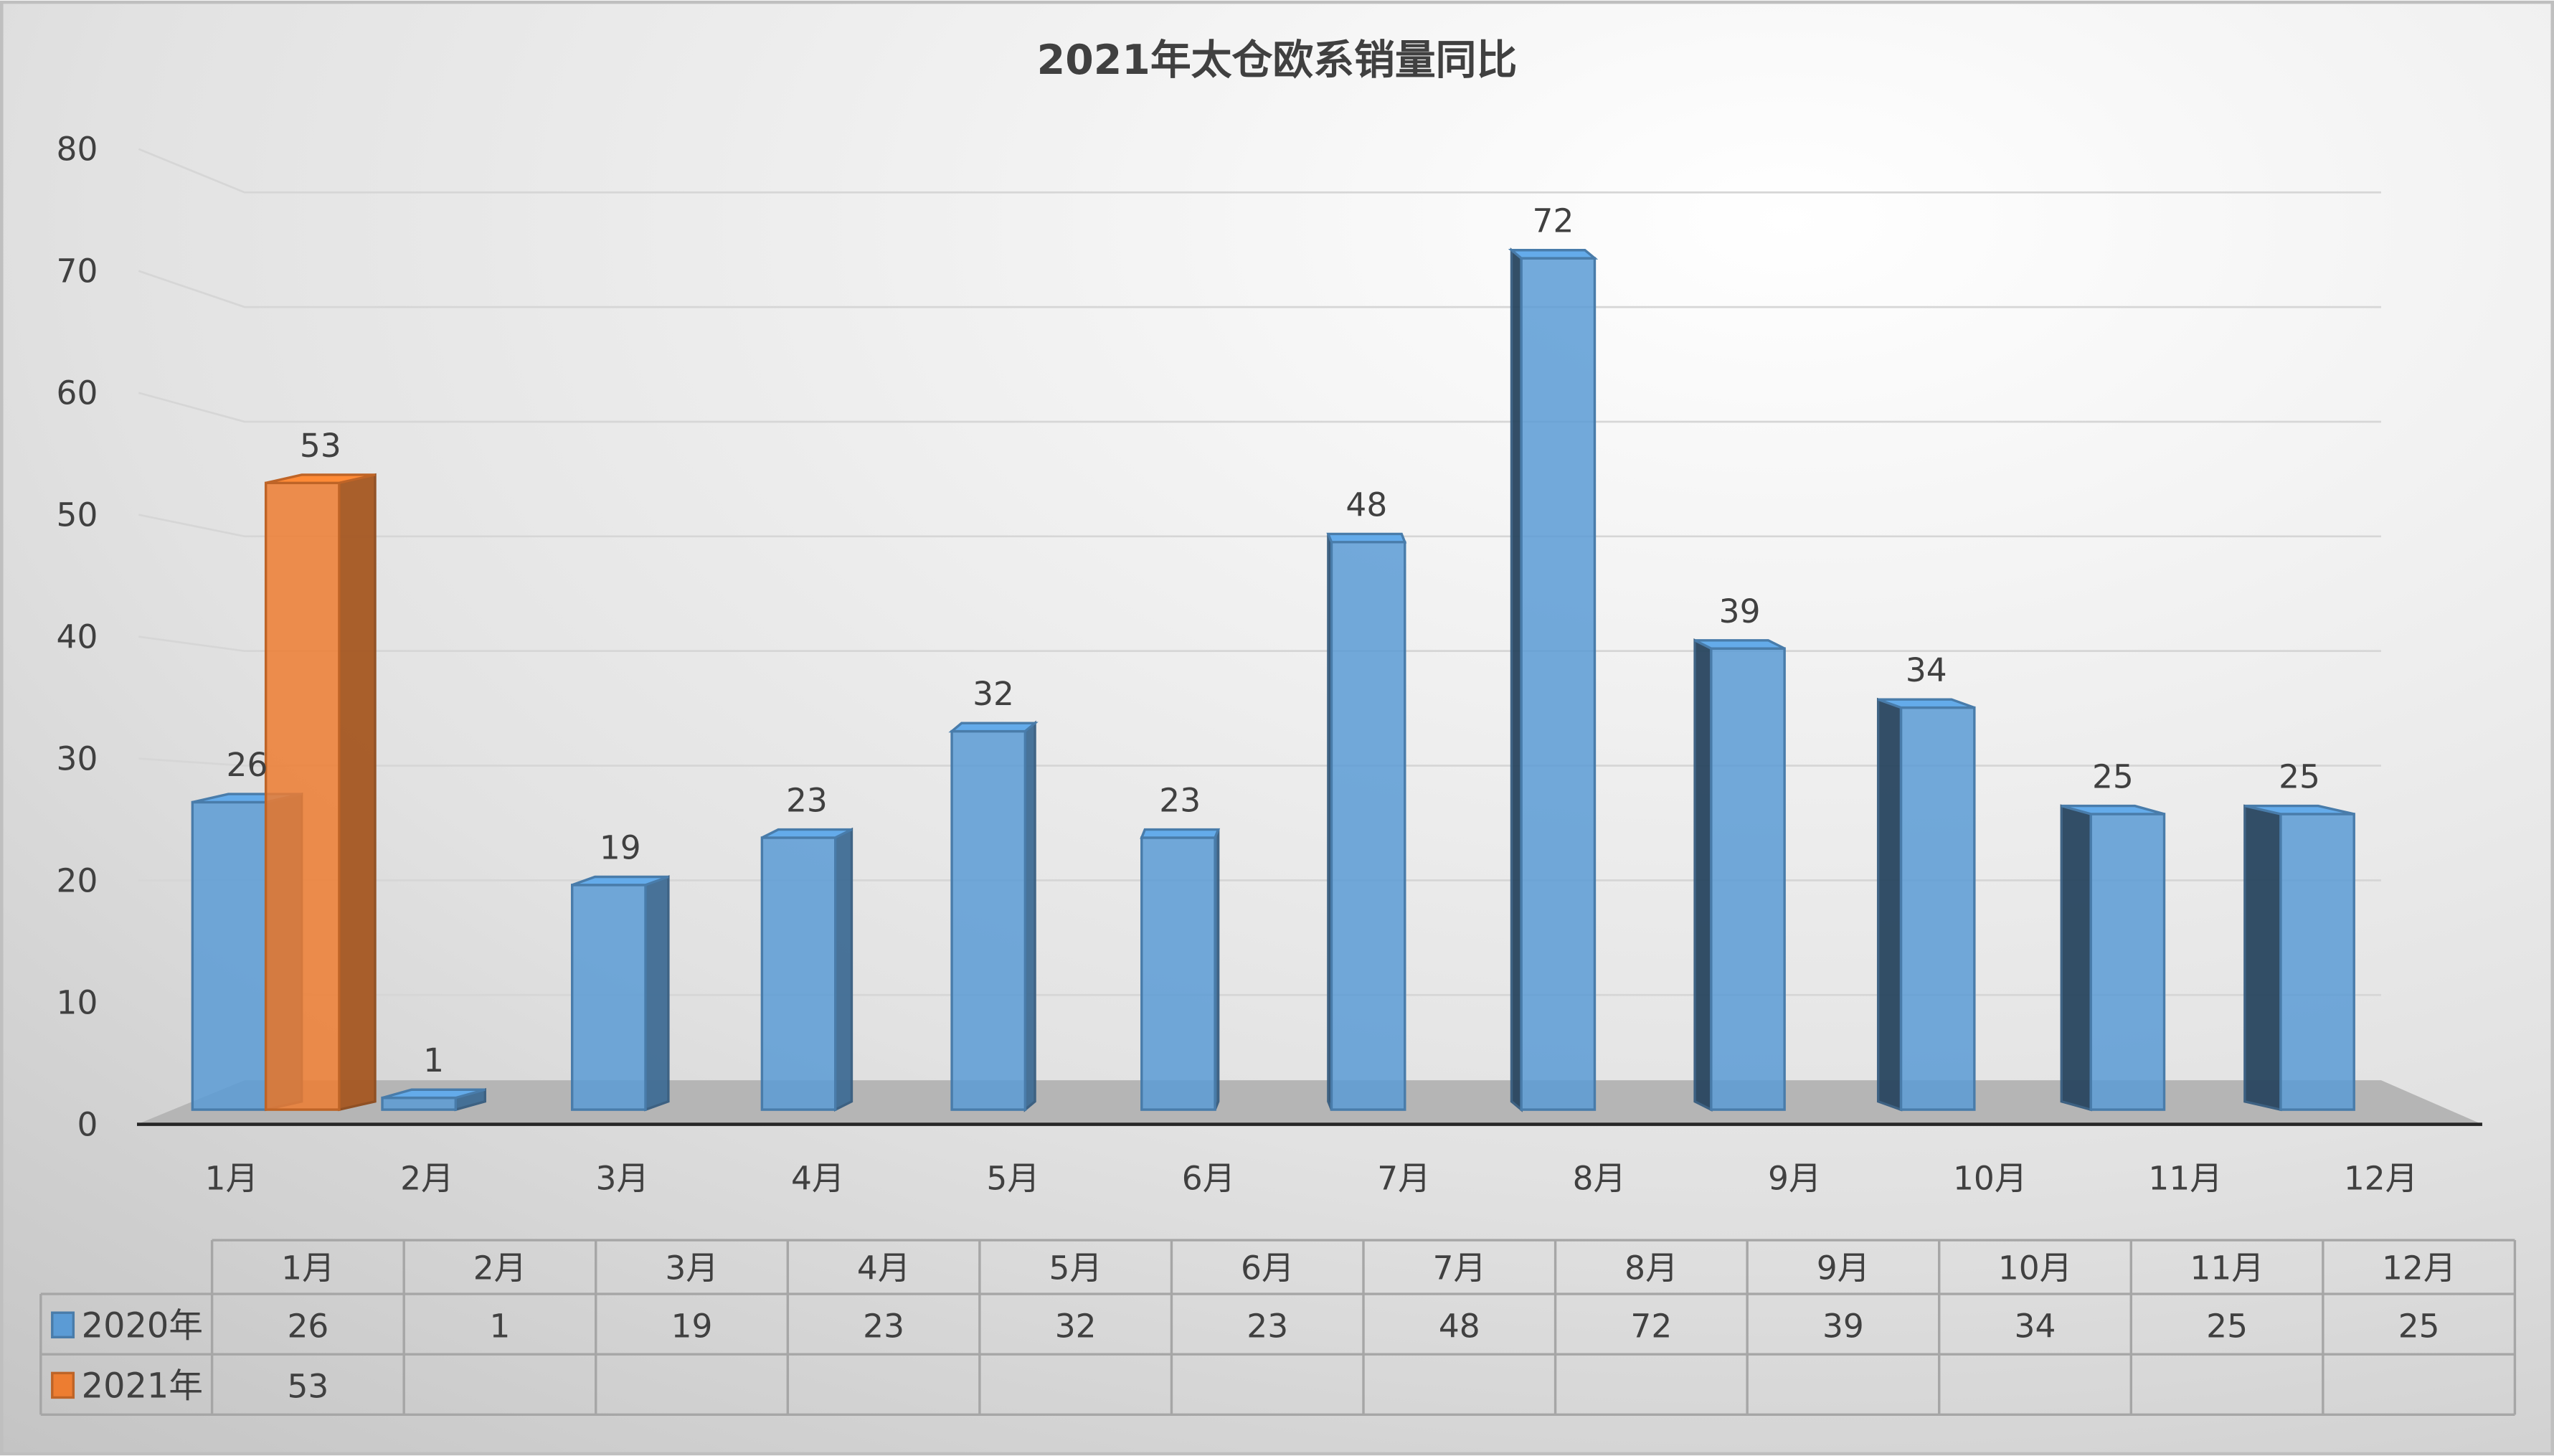 The image size is (2554, 1456). What do you see at coordinates (1651, 1326) in the screenshot?
I see `table-value-cell: 72` at bounding box center [1651, 1326].